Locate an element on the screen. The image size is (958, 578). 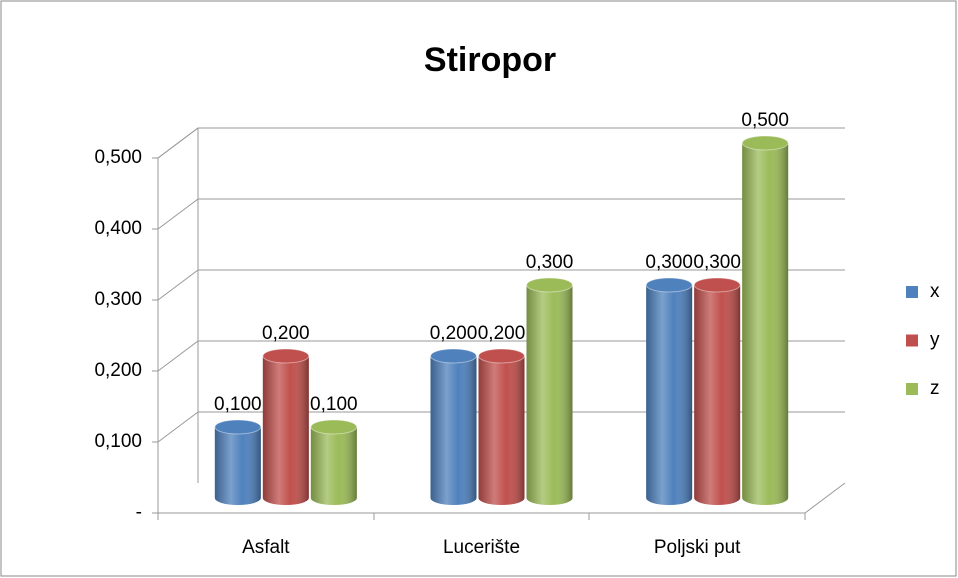
y-tick-label: 0,100 is located at coordinates (118, 441).